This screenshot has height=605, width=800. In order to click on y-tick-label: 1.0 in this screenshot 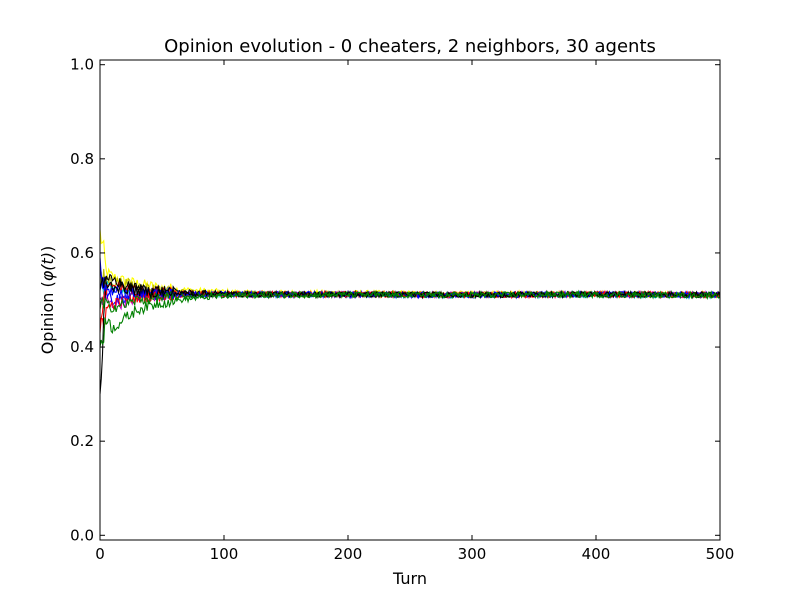, I will do `click(82, 65)`.